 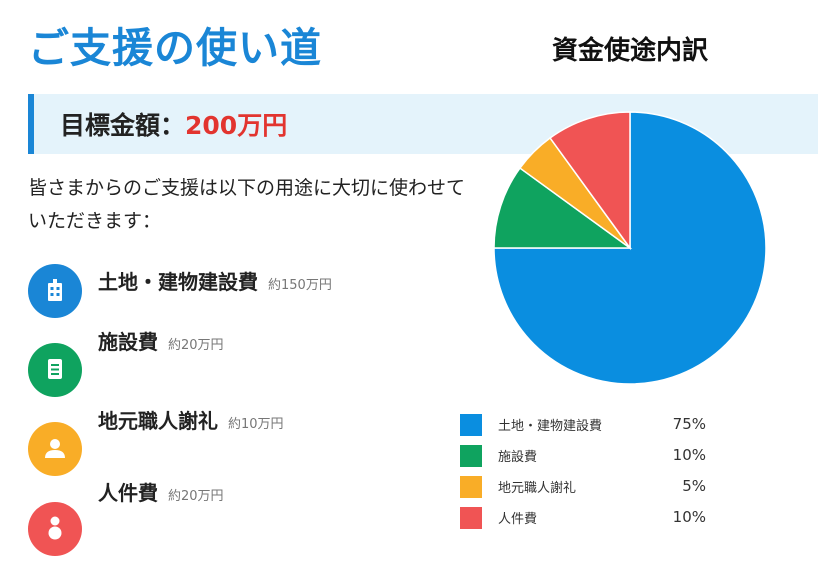 I want to click on building-icon, so click(x=55, y=291).